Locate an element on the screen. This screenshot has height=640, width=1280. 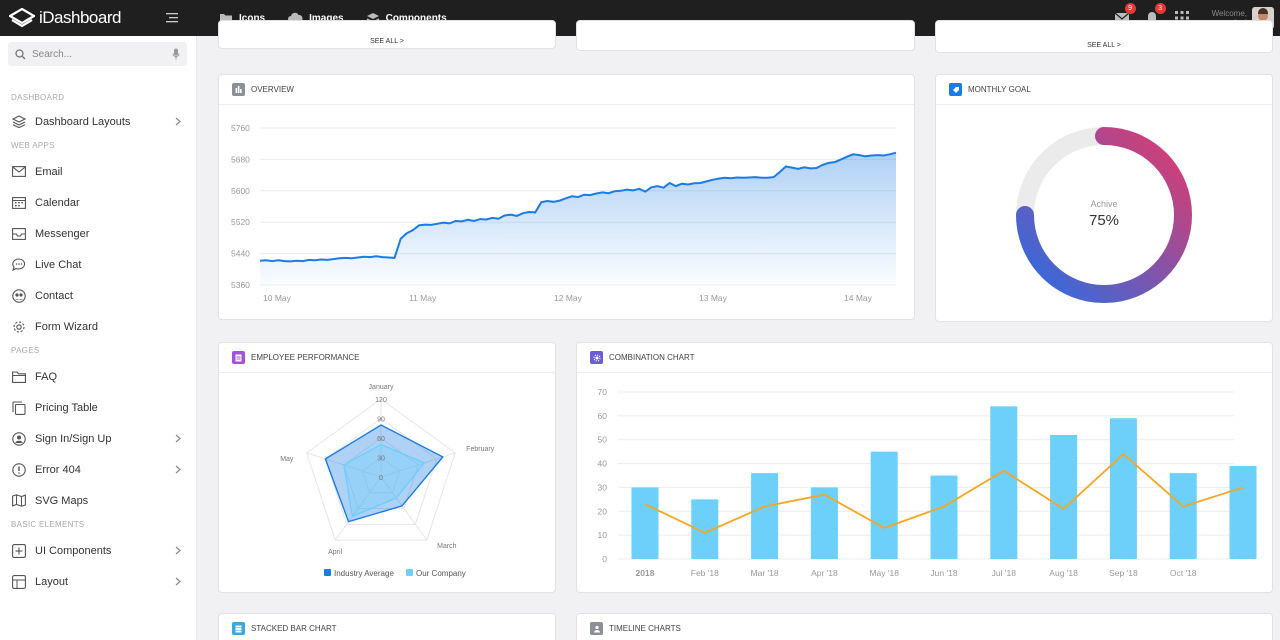
timeline-charts-card: TIMELINE CHARTS is located at coordinates (924, 626).